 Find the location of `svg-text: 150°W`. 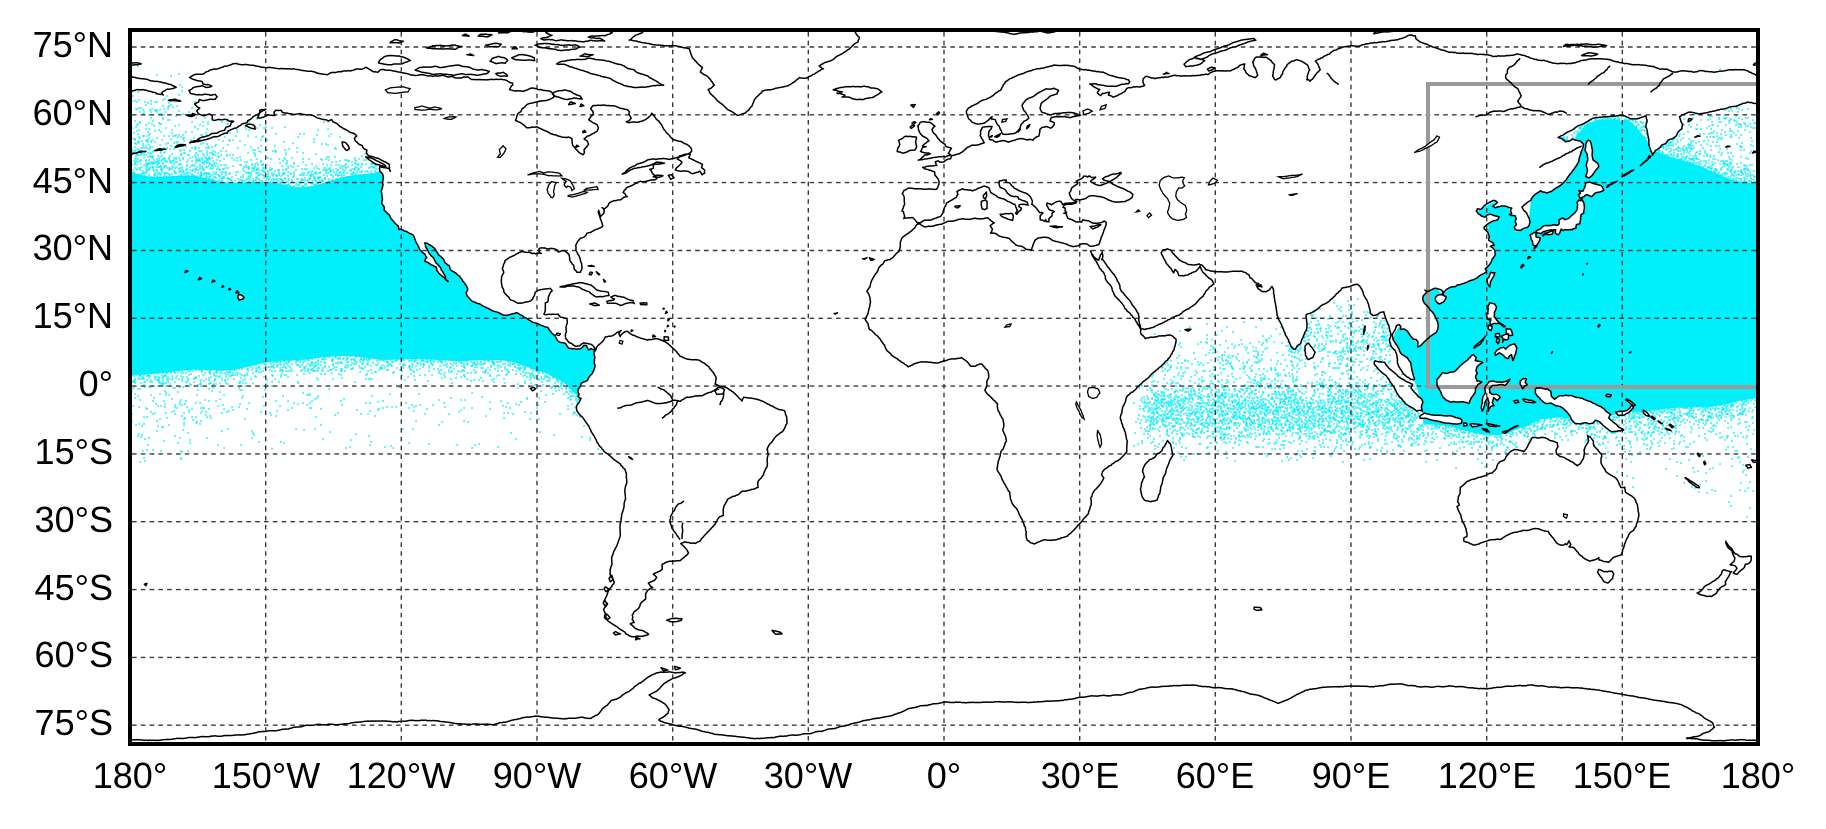

svg-text: 150°W is located at coordinates (266, 775).